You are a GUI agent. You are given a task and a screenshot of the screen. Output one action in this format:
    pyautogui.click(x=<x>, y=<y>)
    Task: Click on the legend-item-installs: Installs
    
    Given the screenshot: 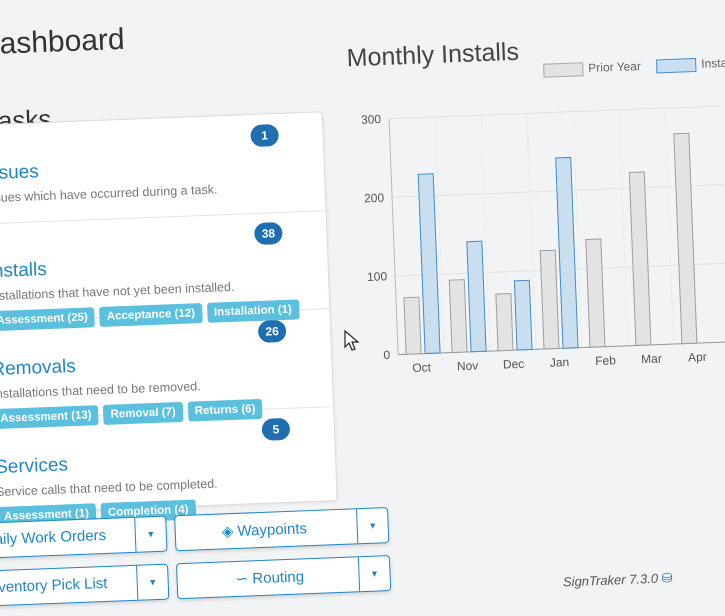 What is the action you would take?
    pyautogui.click(x=690, y=64)
    